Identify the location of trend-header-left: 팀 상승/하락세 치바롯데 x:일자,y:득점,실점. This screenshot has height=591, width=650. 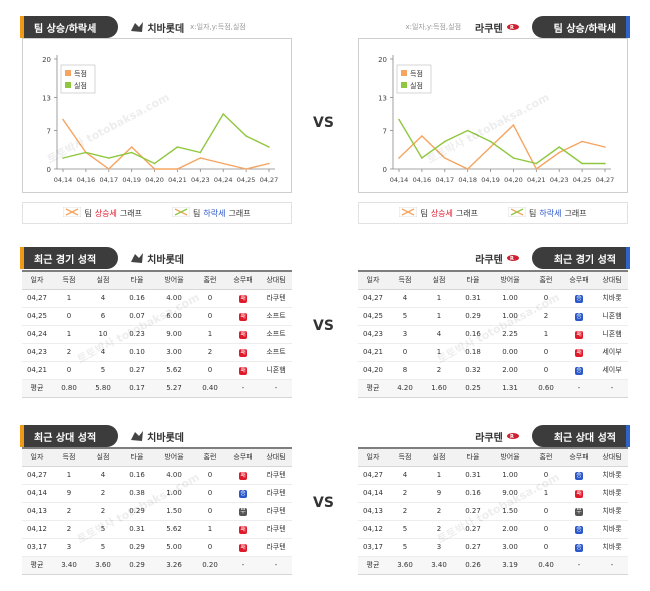
(133, 27).